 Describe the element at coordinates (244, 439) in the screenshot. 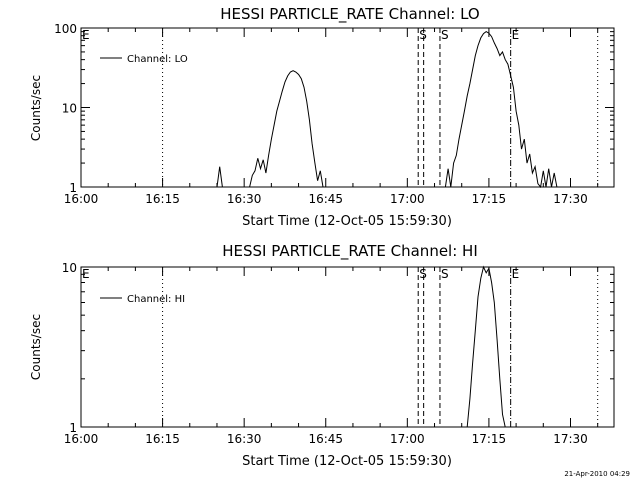

I see `ch1-x-tick-label: 16:30` at that location.